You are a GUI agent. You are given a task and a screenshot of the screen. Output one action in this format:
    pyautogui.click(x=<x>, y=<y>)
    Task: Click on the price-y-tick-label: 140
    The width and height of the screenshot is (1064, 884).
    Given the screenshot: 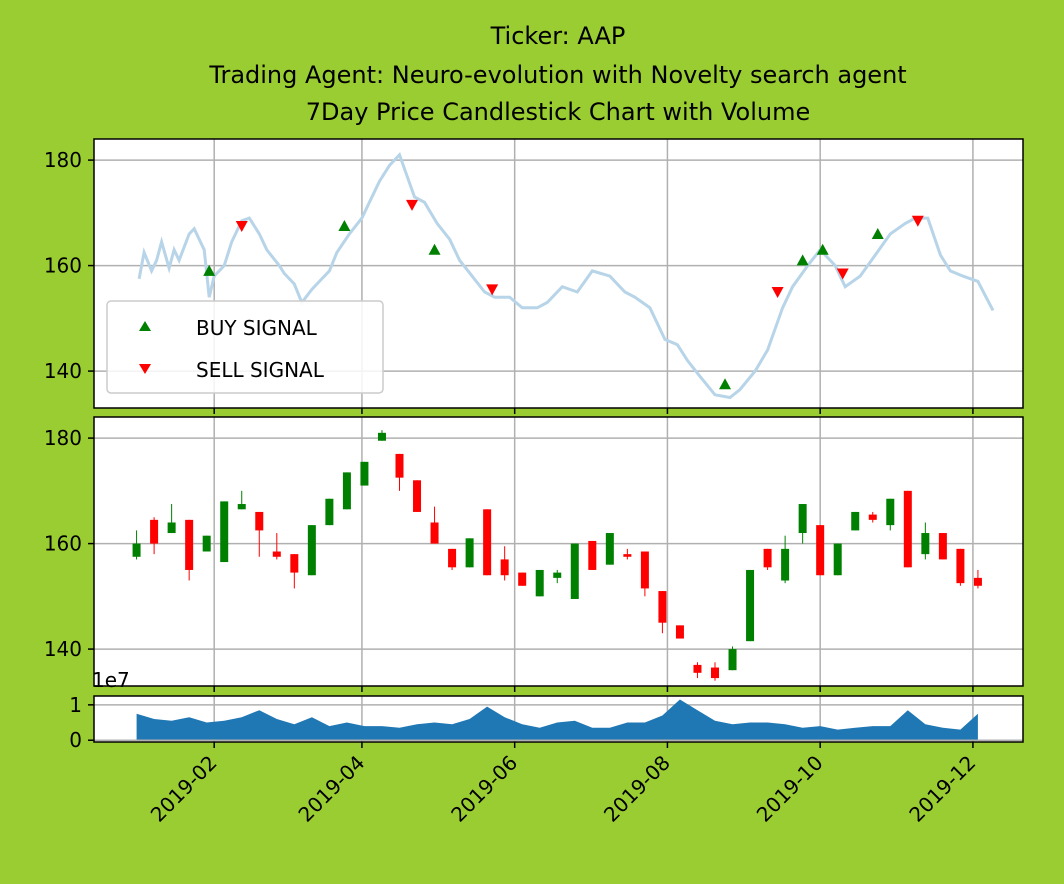 What is the action you would take?
    pyautogui.click(x=63, y=371)
    